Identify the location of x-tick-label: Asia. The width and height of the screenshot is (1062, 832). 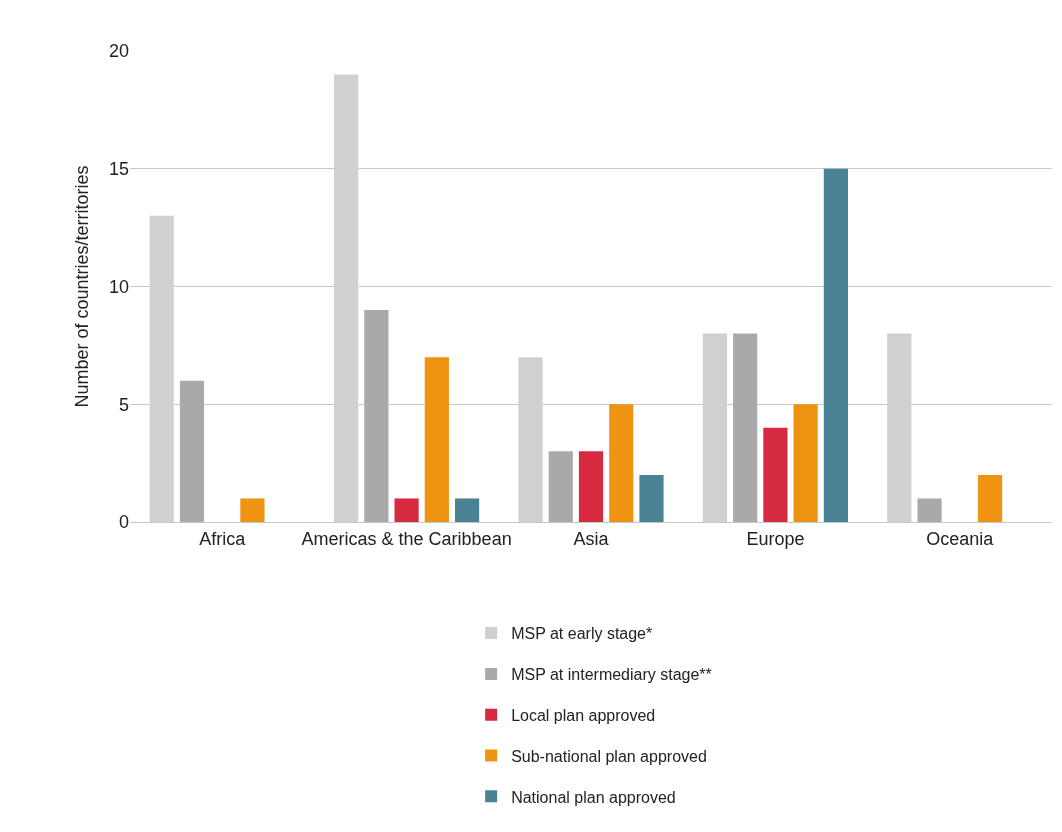
(591, 538).